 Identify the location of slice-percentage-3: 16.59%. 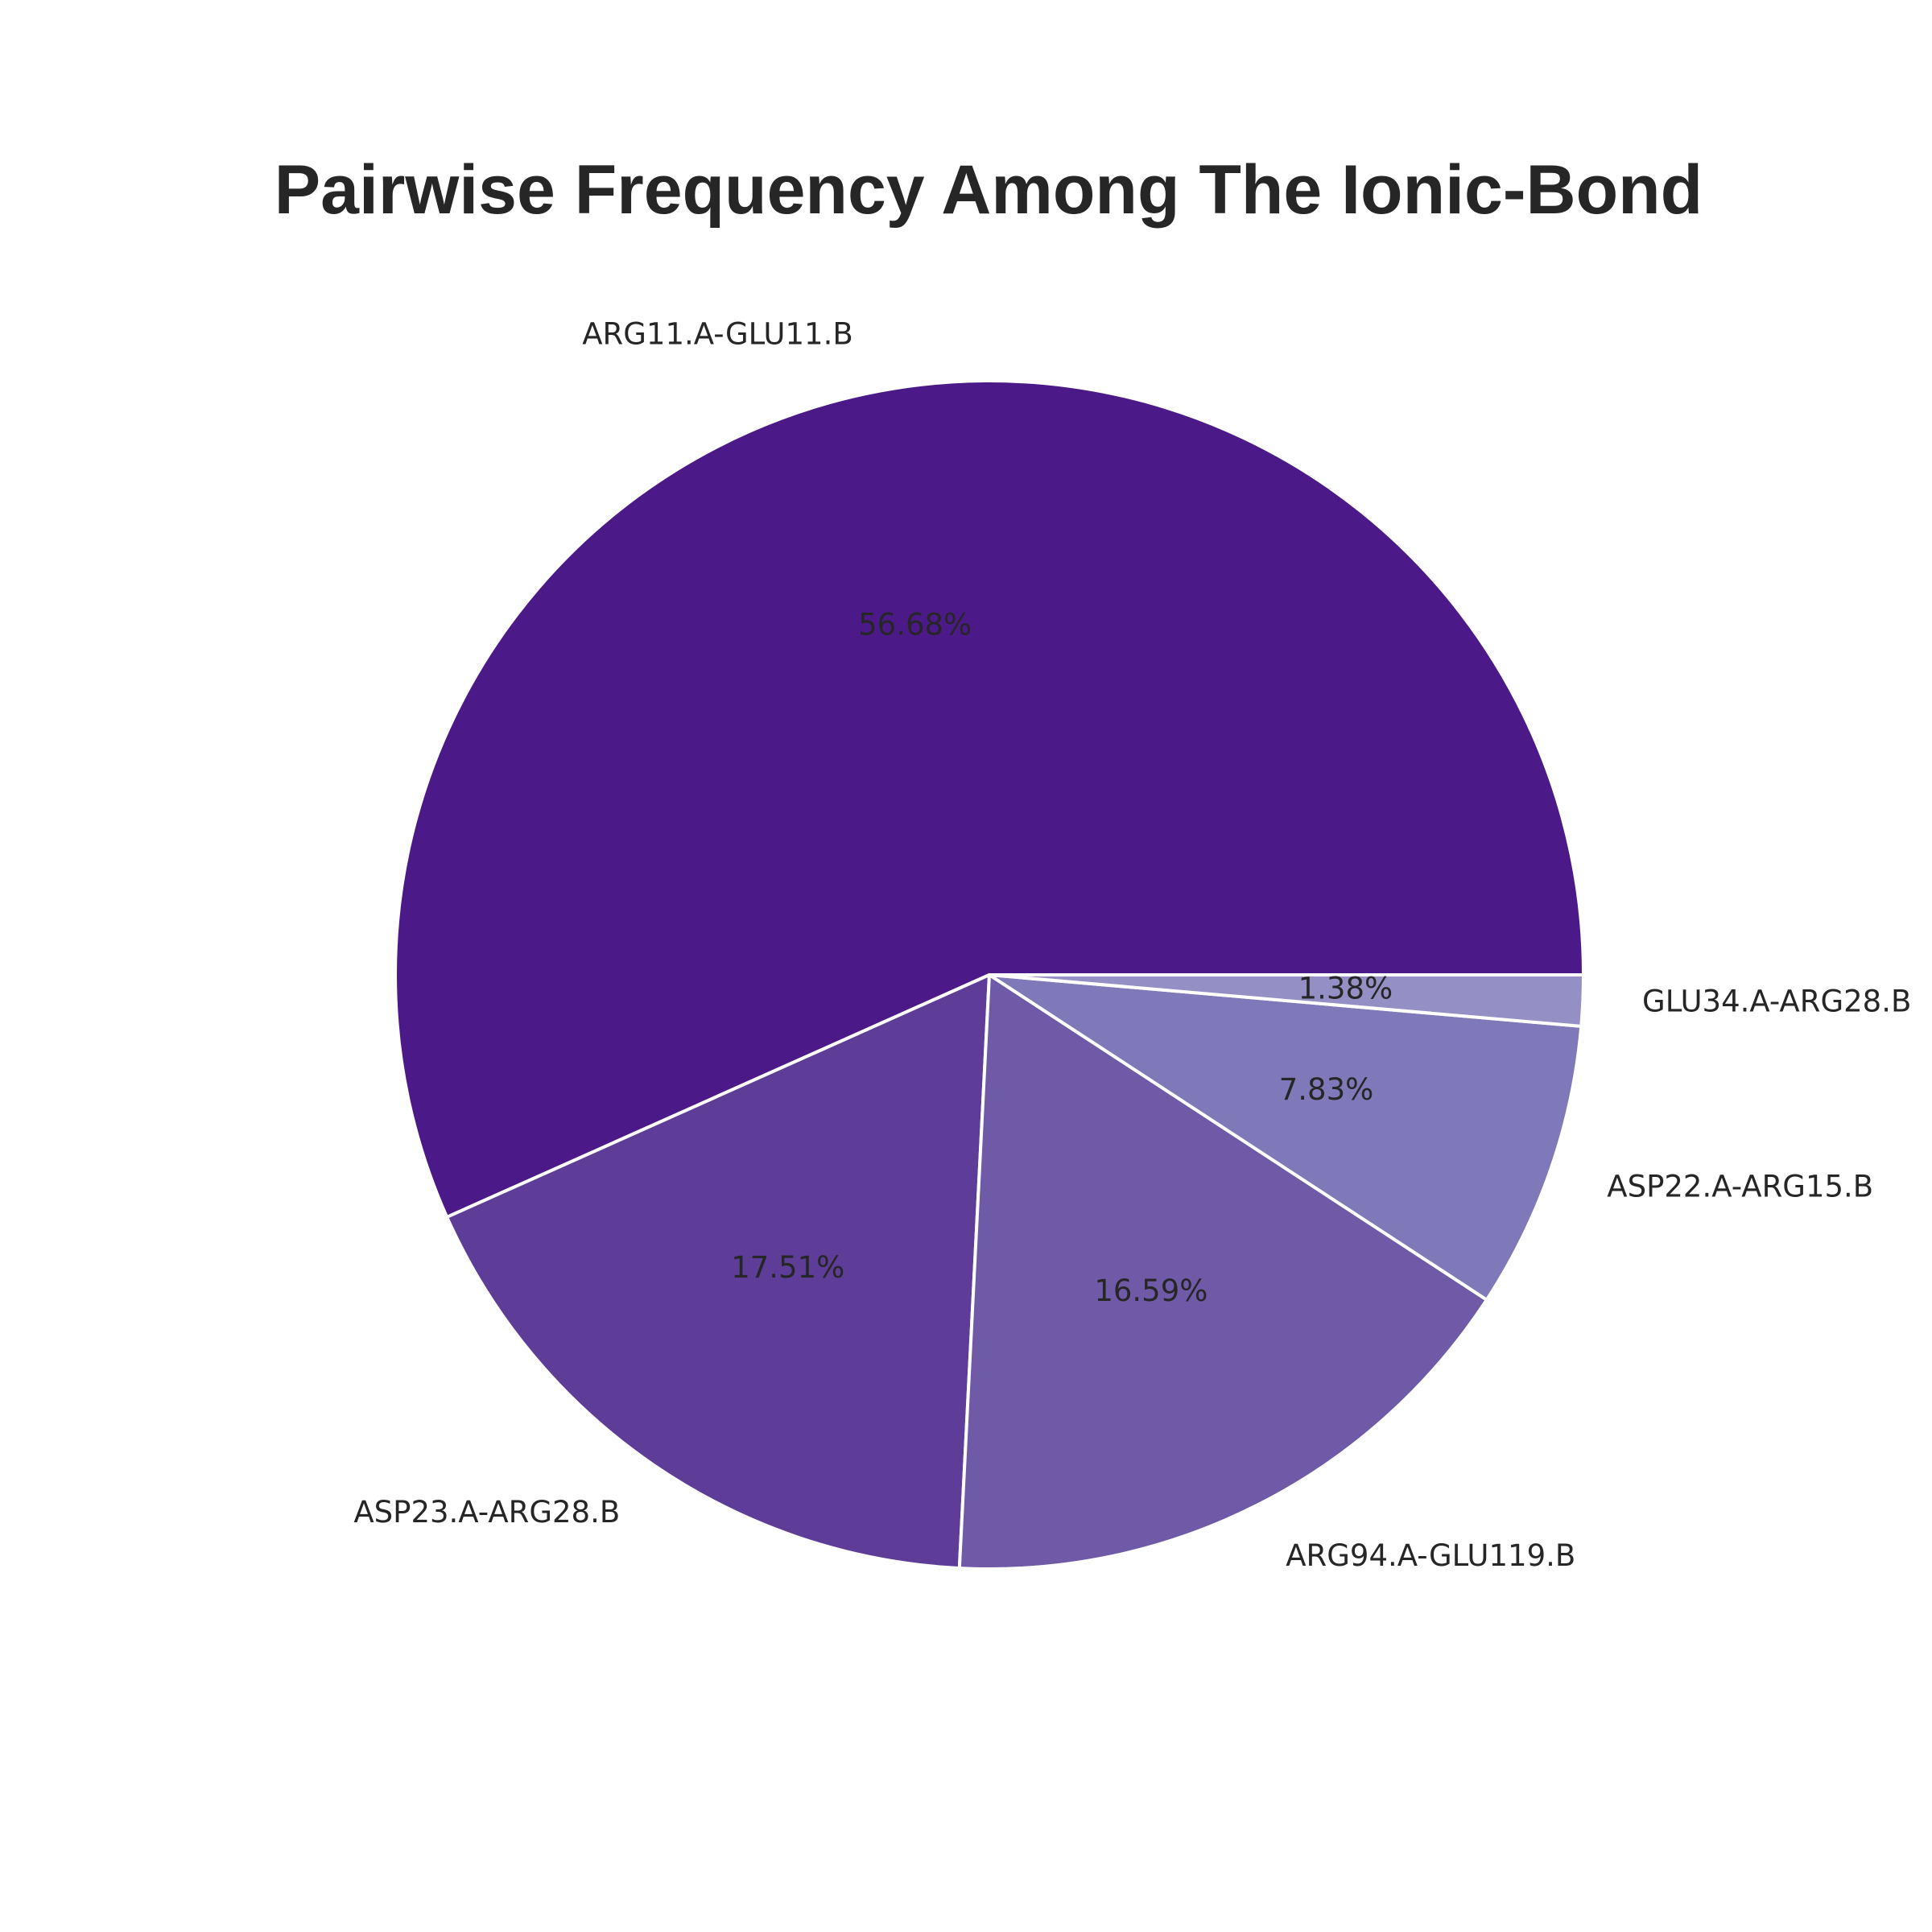
(1151, 1291).